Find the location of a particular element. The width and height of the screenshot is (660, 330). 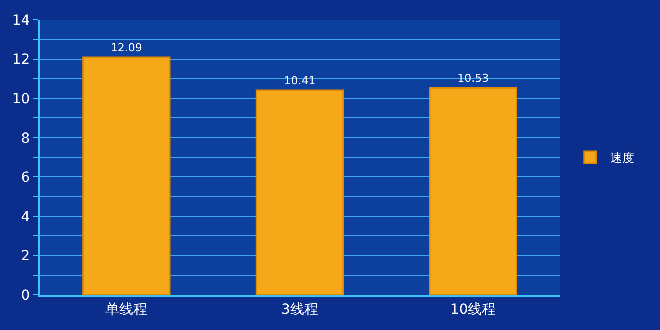

x-tick-label: 3线程 is located at coordinates (300, 310).